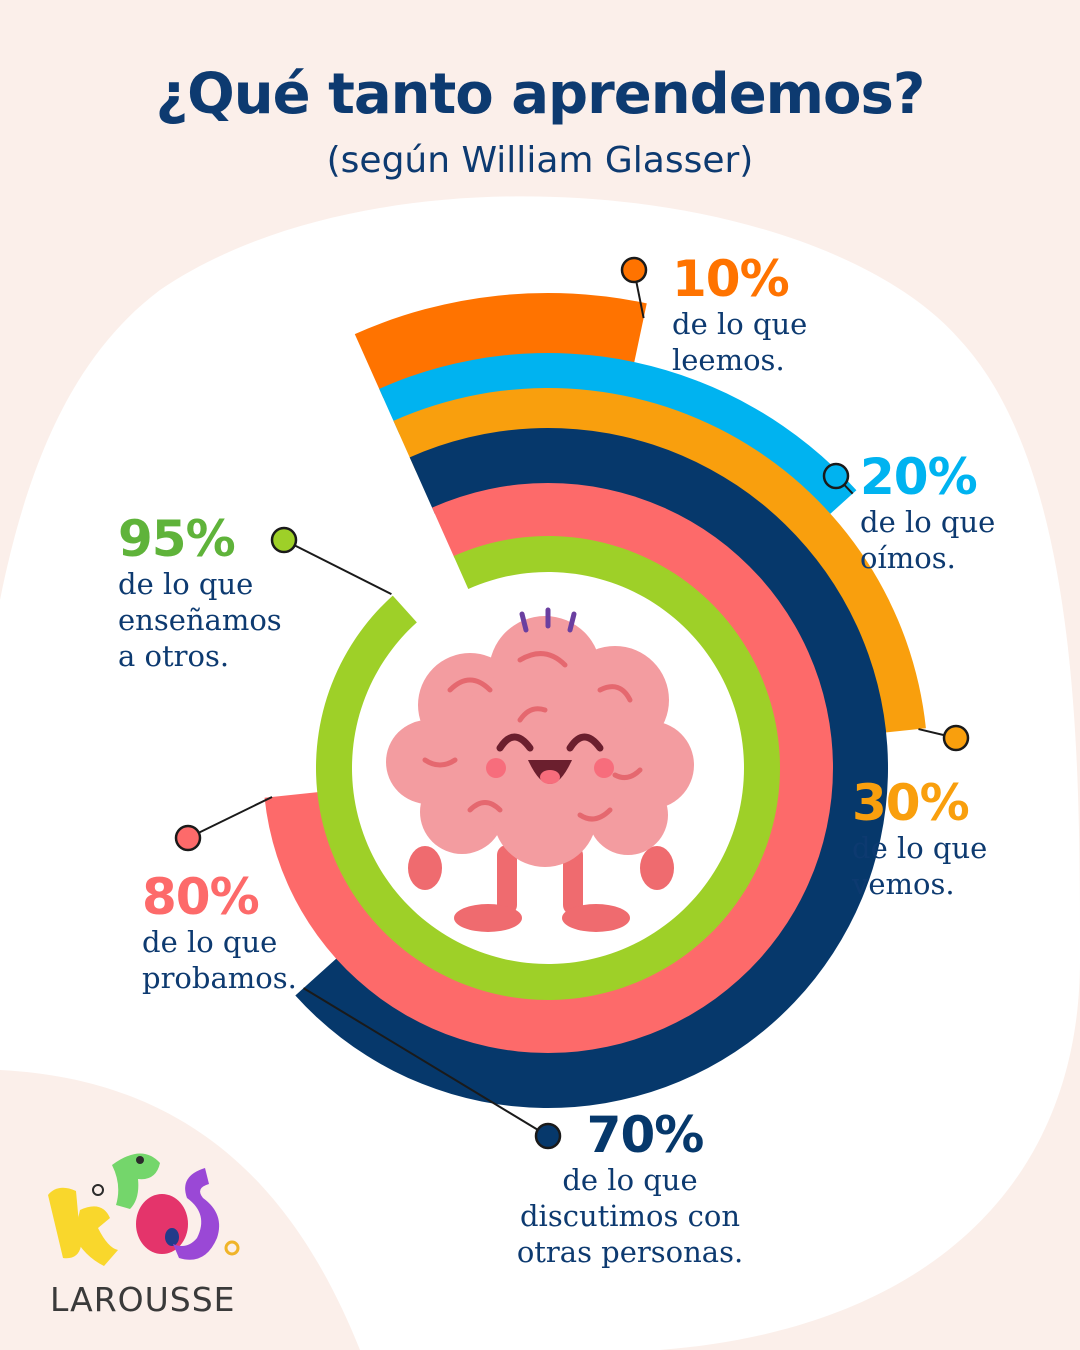 The image size is (1080, 1350). I want to click on label-read: 10% de lo que leemos., so click(792, 315).